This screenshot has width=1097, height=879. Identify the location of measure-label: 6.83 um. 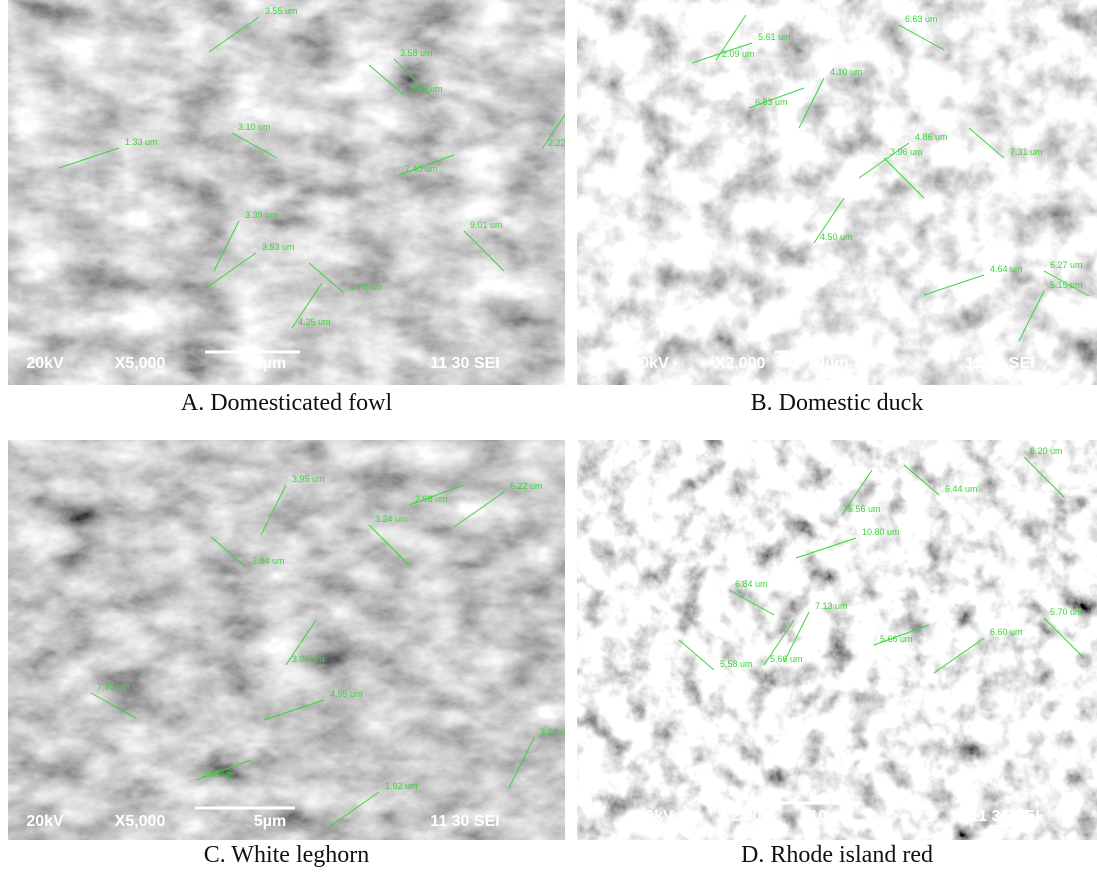
(771, 102).